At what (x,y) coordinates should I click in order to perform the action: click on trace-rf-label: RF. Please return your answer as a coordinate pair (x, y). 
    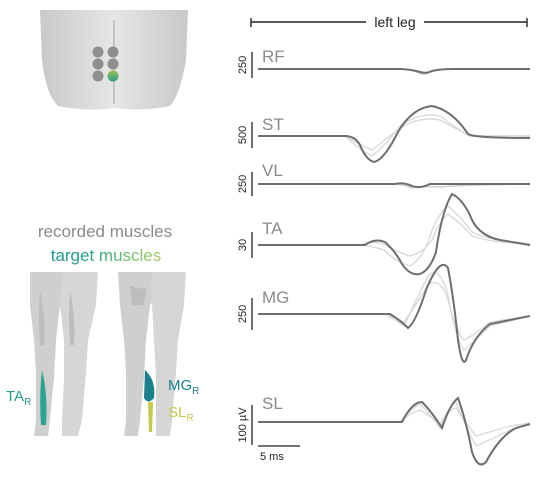
    Looking at the image, I should click on (273, 56).